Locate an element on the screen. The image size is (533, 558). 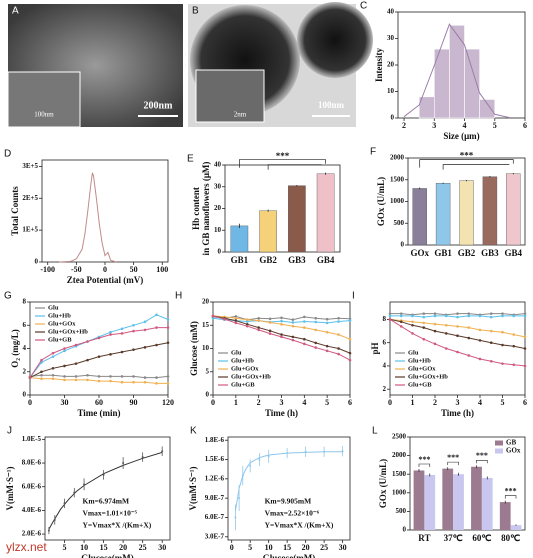
x-tick-label: -50 is located at coordinates (76, 269).